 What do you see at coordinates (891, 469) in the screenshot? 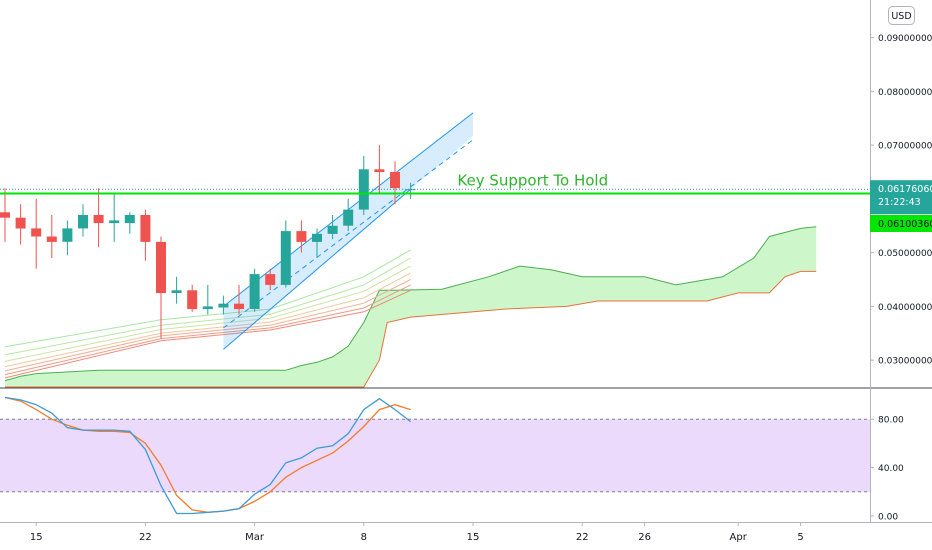
I see `osc-tick-label: 40.00` at bounding box center [891, 469].